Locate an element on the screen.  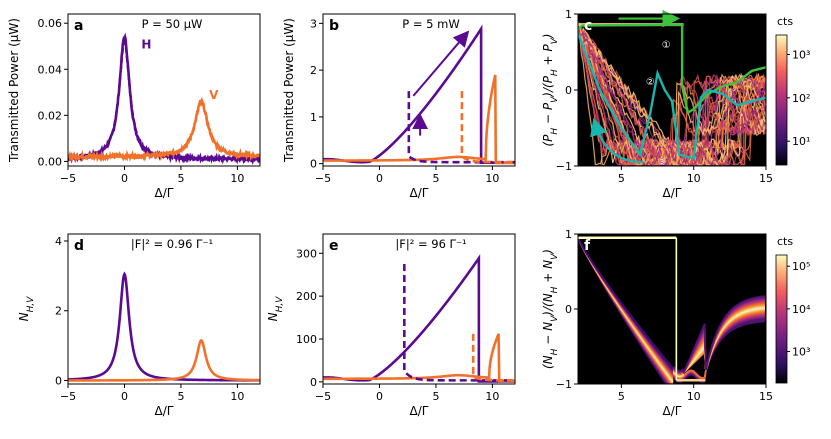
series-line-h is located at coordinates (164, 326).